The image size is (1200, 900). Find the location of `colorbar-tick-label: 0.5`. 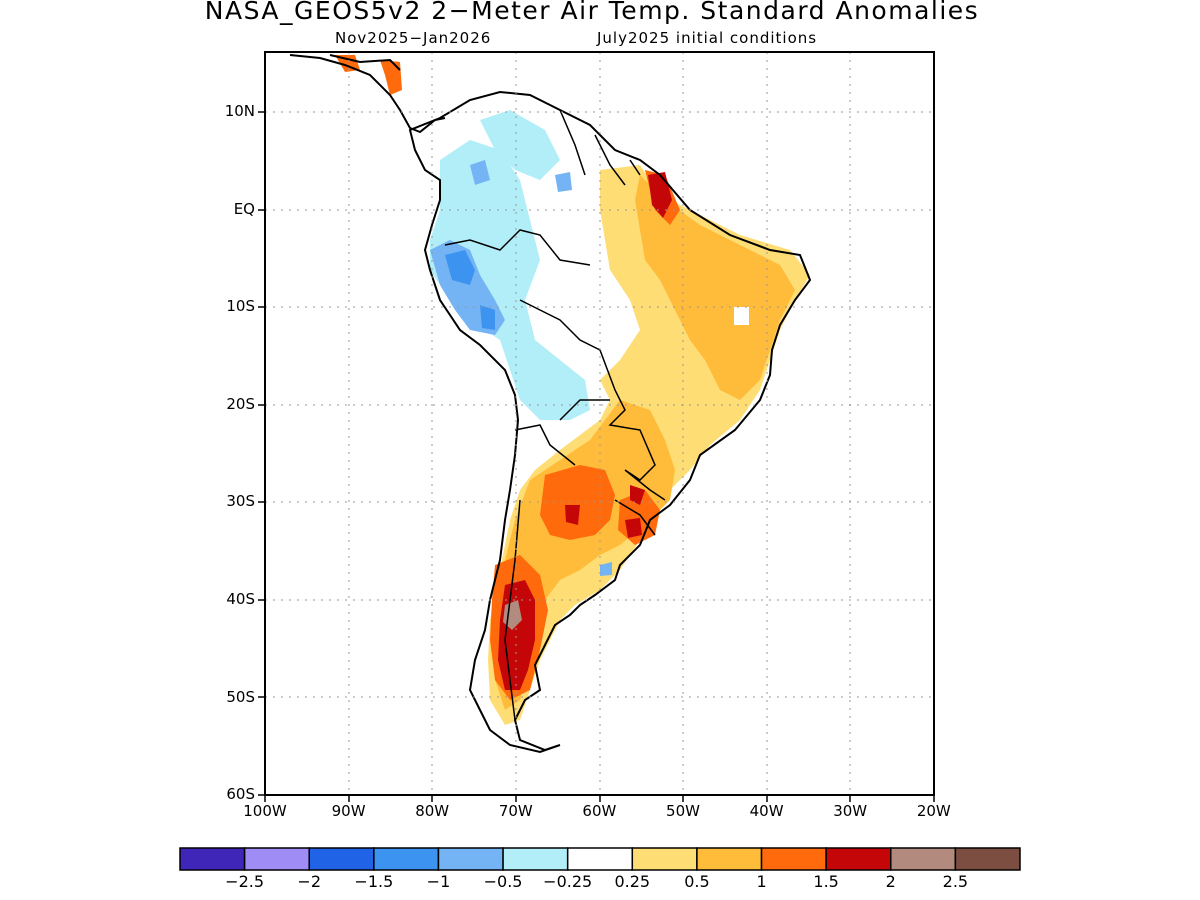

colorbar-tick-label: 0.5 is located at coordinates (697, 881).